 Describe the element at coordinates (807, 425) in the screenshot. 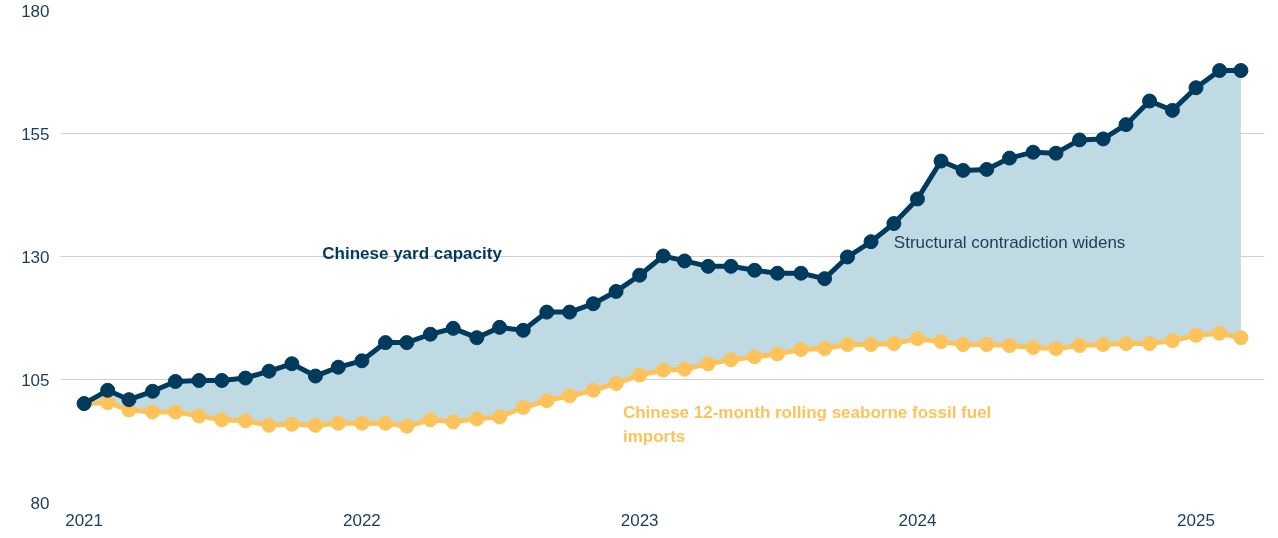

I see `series-label: Chinese 12-month rolling seaborne fossil fuel imports` at that location.